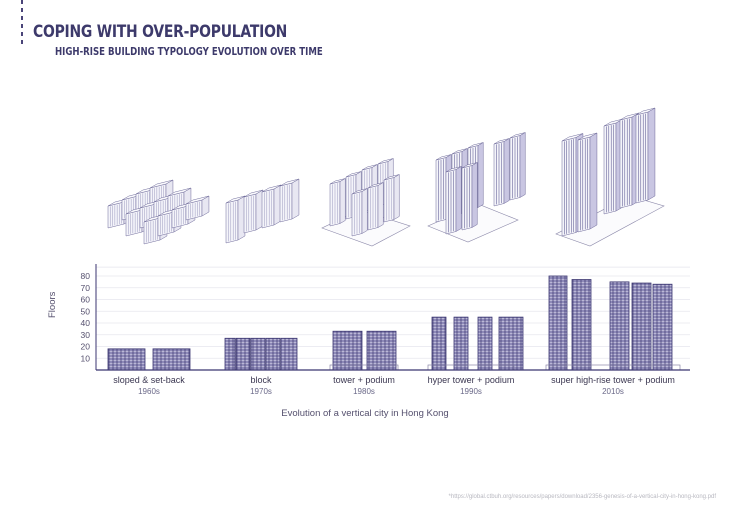 The height and width of the screenshot is (516, 730). Describe the element at coordinates (52, 304) in the screenshot. I see `y-axis-label: Floors` at that location.